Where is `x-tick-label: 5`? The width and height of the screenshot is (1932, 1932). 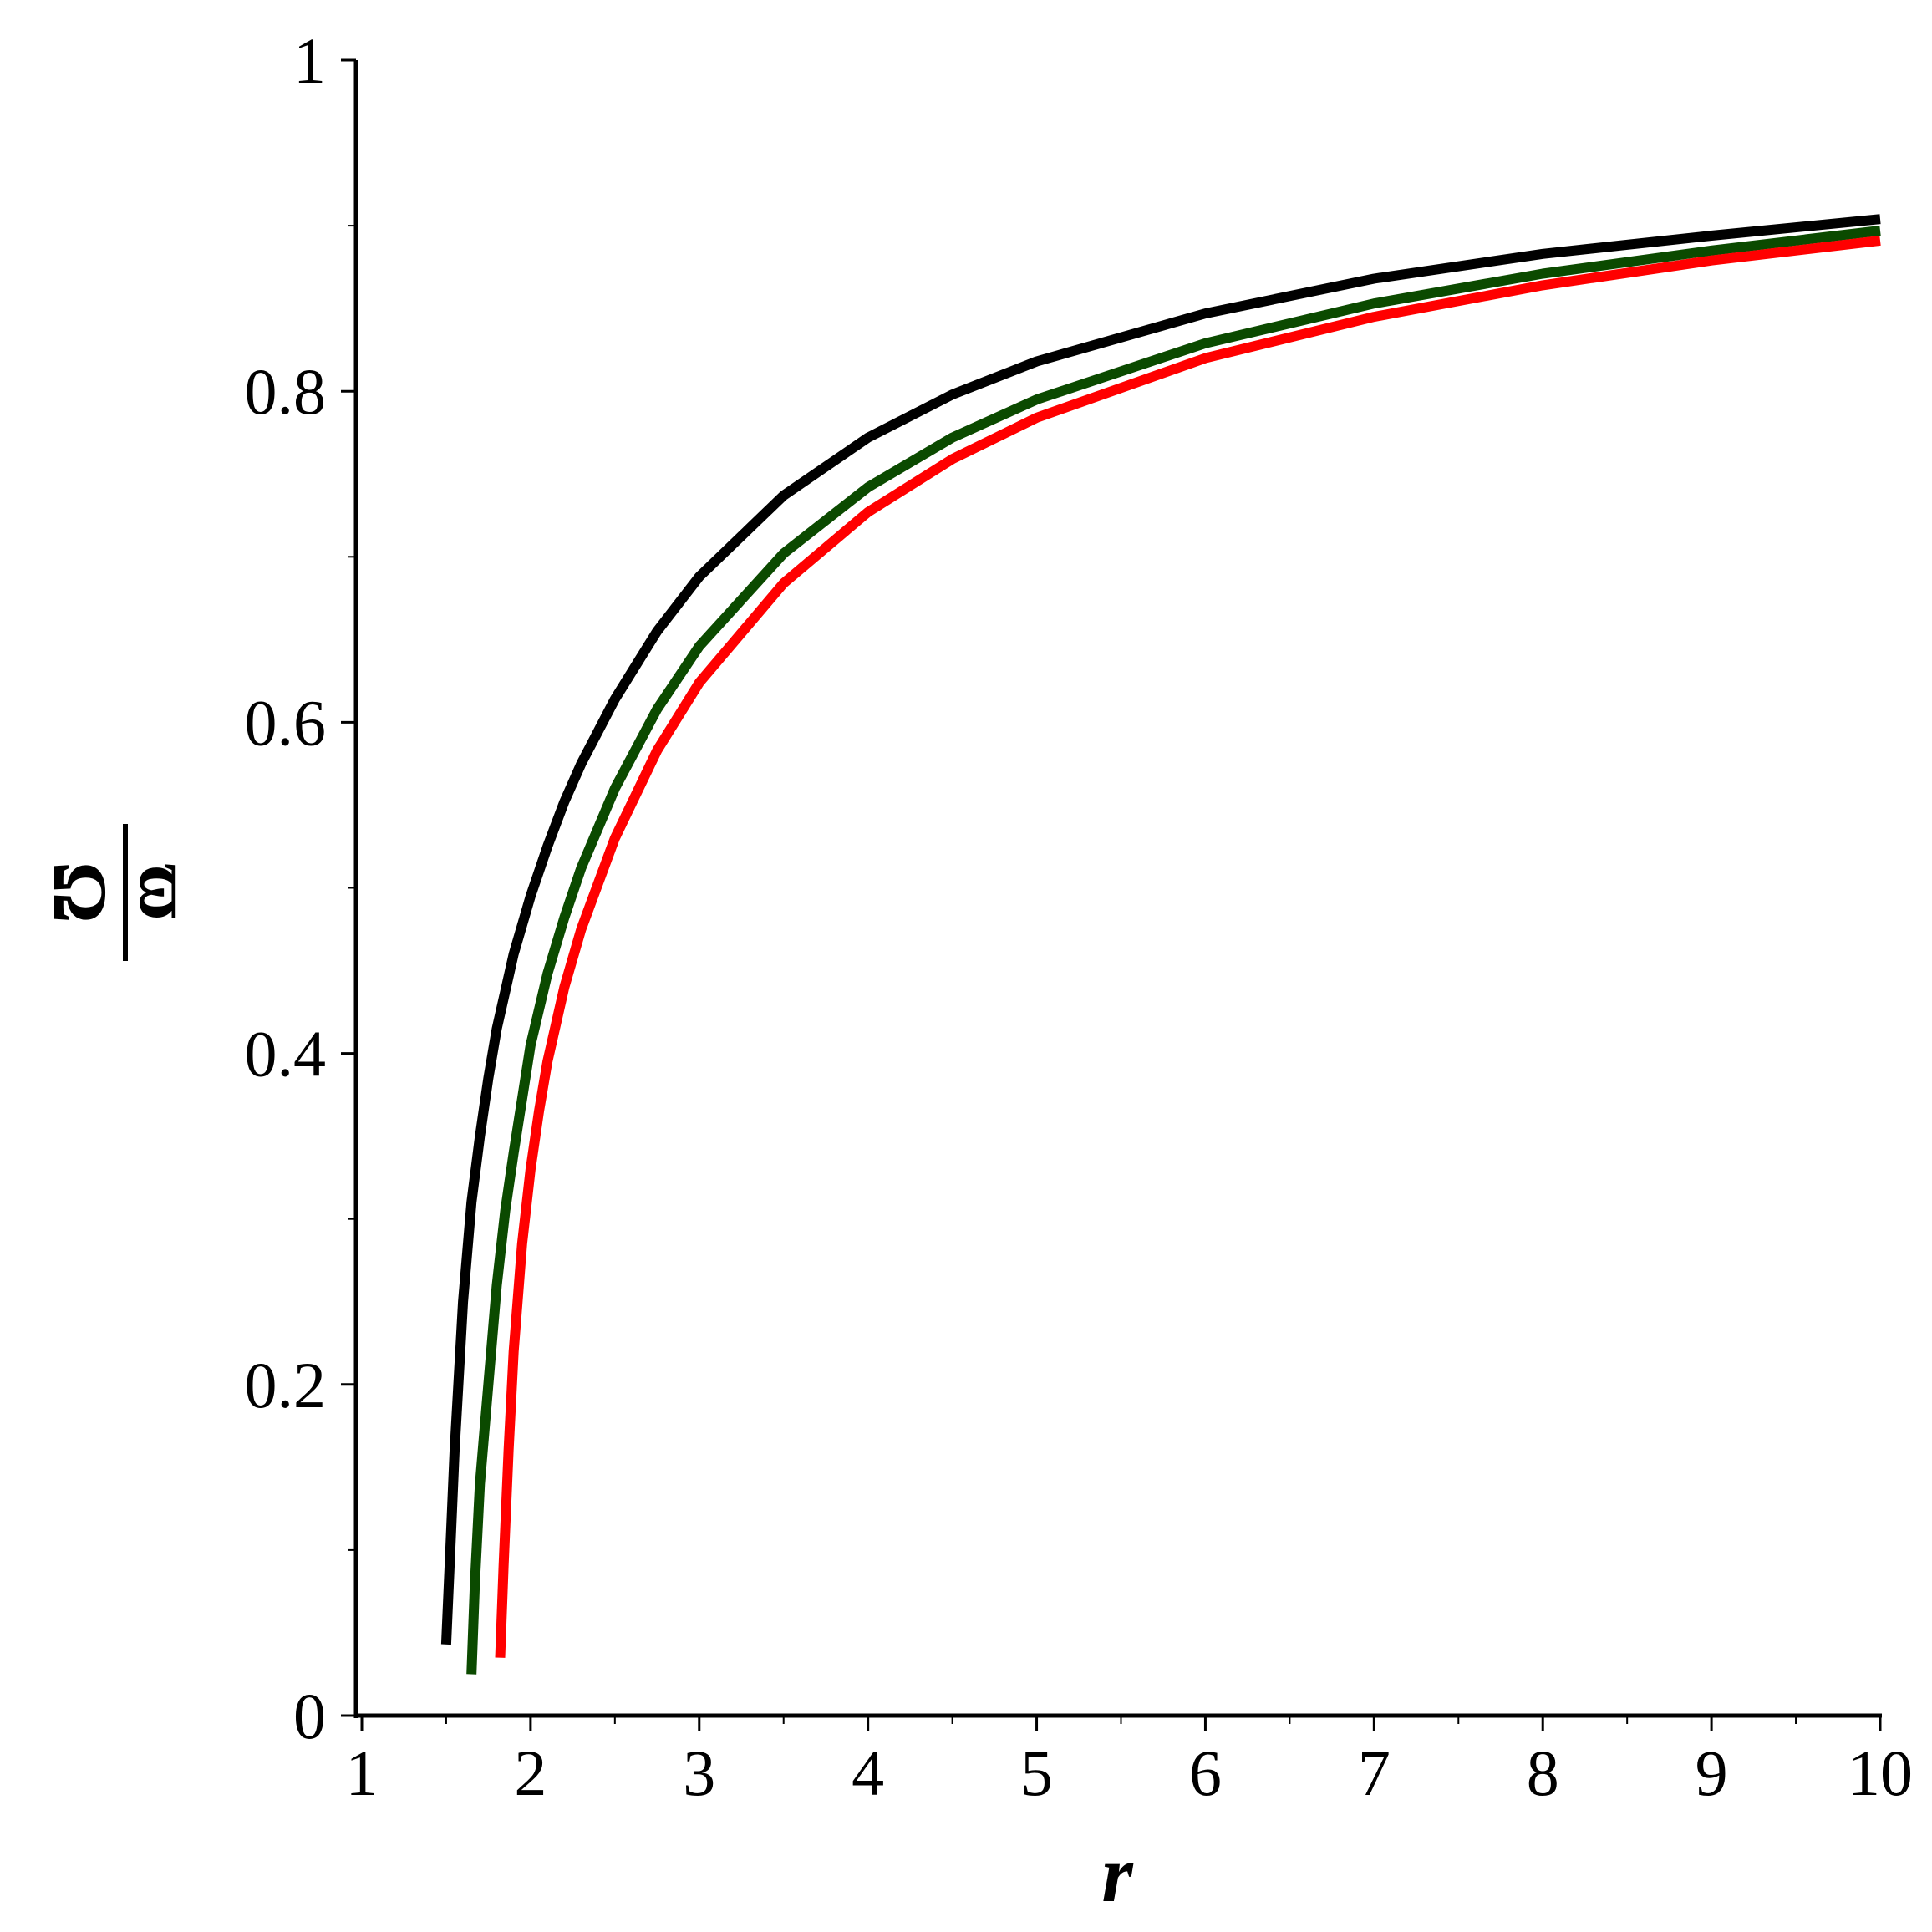 x-tick-label: 5 is located at coordinates (1036, 1772).